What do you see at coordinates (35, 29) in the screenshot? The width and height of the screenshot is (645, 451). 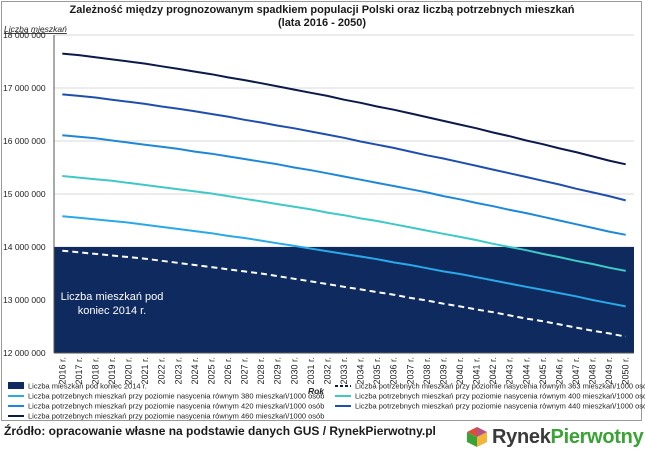 I see `y-axis-label: Liczba mieszkań` at bounding box center [35, 29].